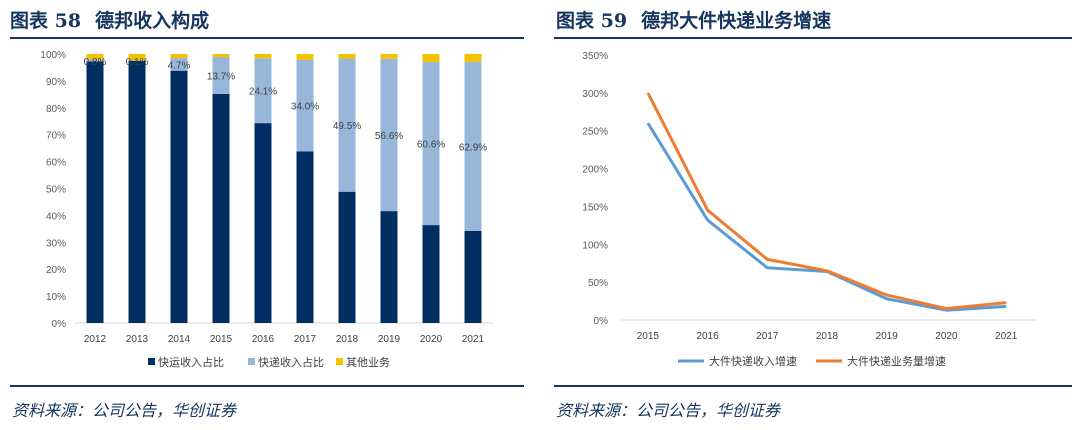 The image size is (1080, 430). What do you see at coordinates (736, 21) in the screenshot?
I see `figure-59-title-text: 德邦大件快递业务增速` at bounding box center [736, 21].